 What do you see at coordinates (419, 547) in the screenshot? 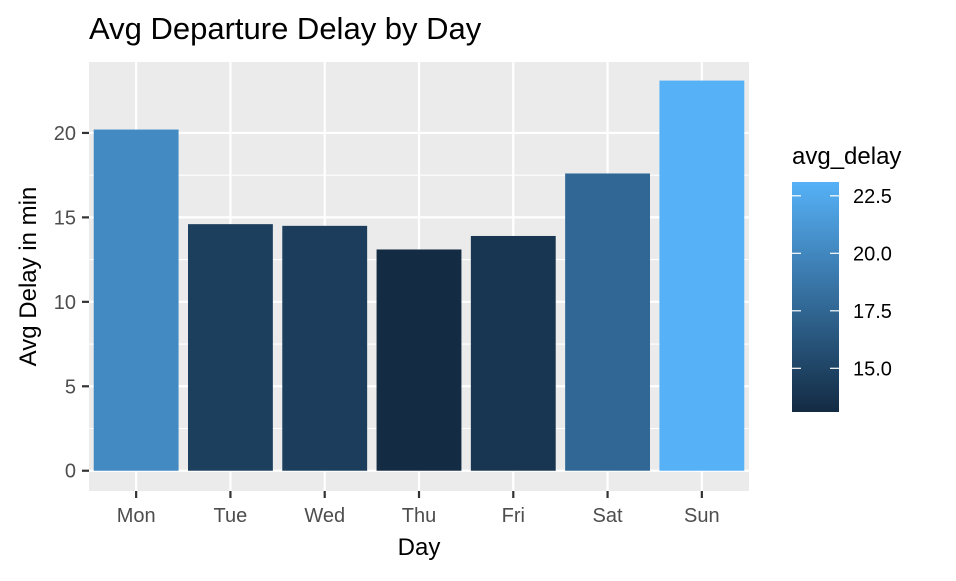
I see `x-axis-title: Day` at bounding box center [419, 547].